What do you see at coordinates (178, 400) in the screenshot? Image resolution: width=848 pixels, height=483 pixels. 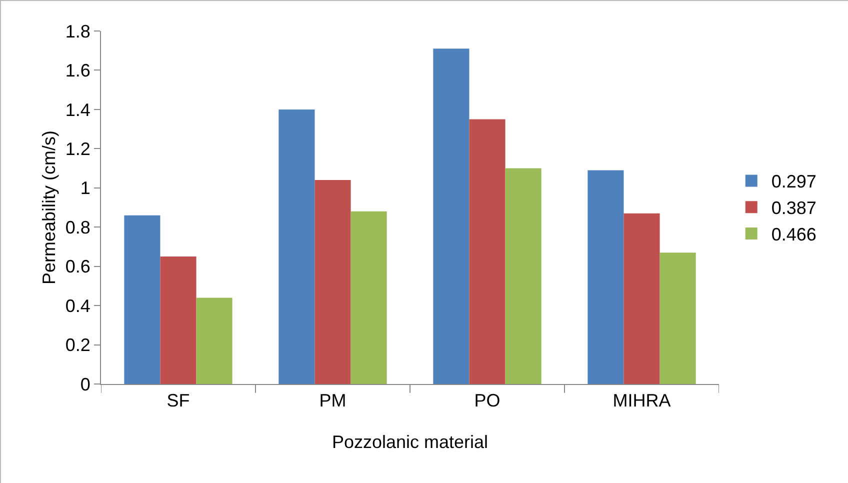 I see `x-tick-label: SF` at bounding box center [178, 400].